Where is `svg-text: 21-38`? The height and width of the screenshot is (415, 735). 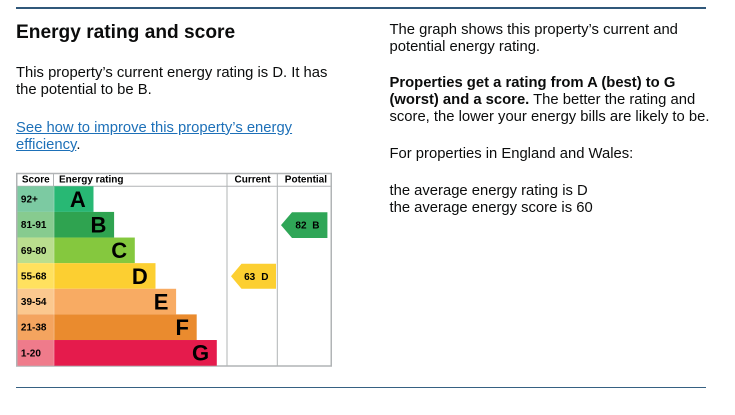 svg-text: 21-38 is located at coordinates (34, 328).